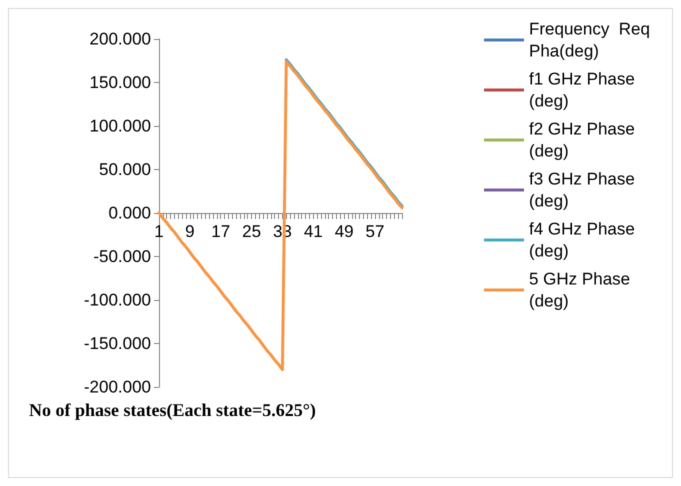  What do you see at coordinates (120, 39) in the screenshot?
I see `y-tick-label: 200.000` at bounding box center [120, 39].